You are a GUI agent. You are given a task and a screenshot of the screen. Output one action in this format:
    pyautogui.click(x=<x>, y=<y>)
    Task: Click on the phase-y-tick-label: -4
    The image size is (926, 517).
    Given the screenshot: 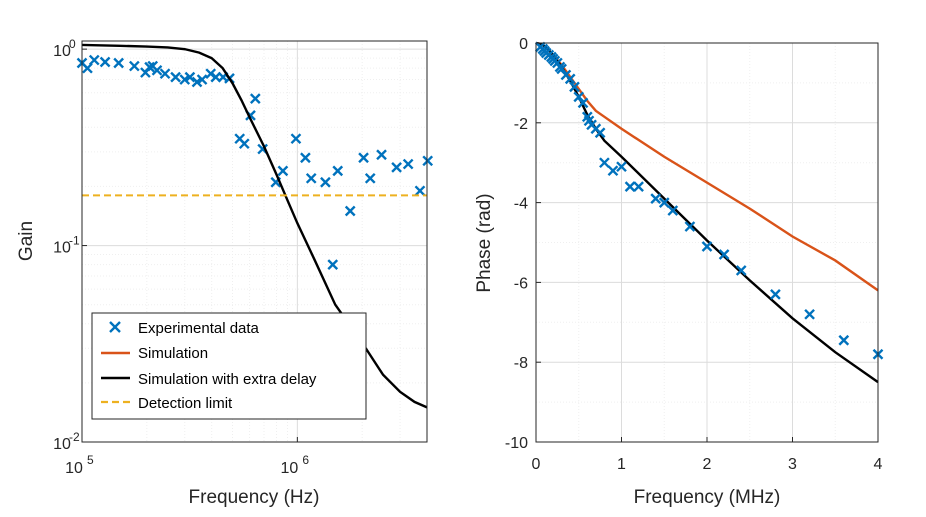 What is the action you would take?
    pyautogui.click(x=521, y=204)
    